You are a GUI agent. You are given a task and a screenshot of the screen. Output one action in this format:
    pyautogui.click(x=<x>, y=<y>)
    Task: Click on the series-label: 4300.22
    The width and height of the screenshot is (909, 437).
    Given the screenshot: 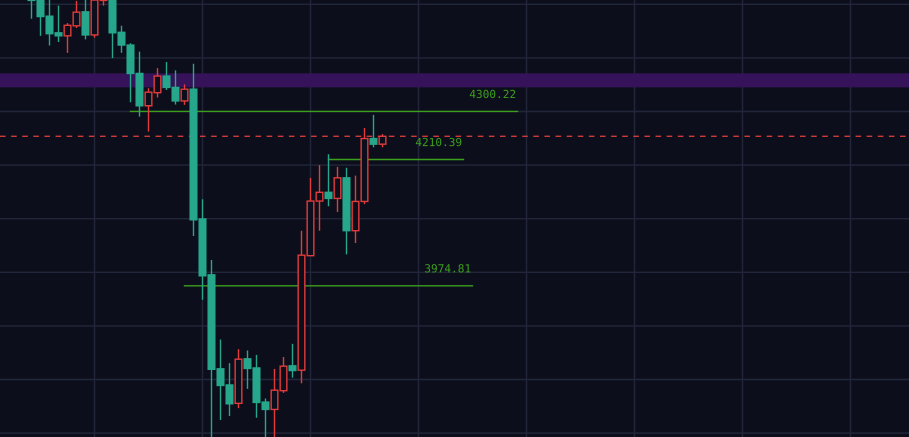 What is the action you would take?
    pyautogui.click(x=493, y=94)
    